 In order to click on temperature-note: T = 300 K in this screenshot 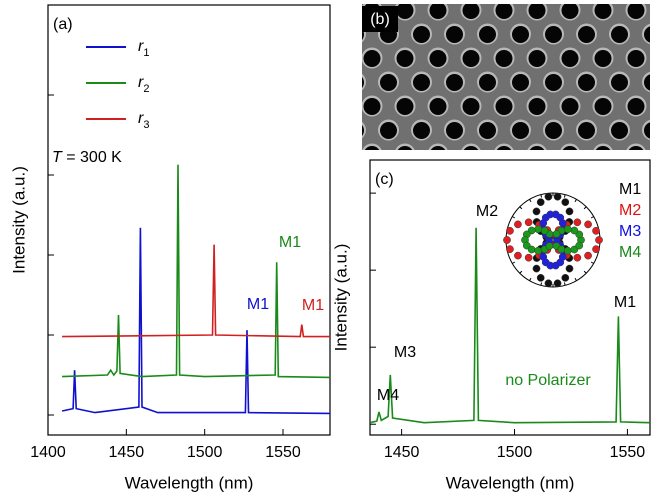, I will do `click(87, 157)`.